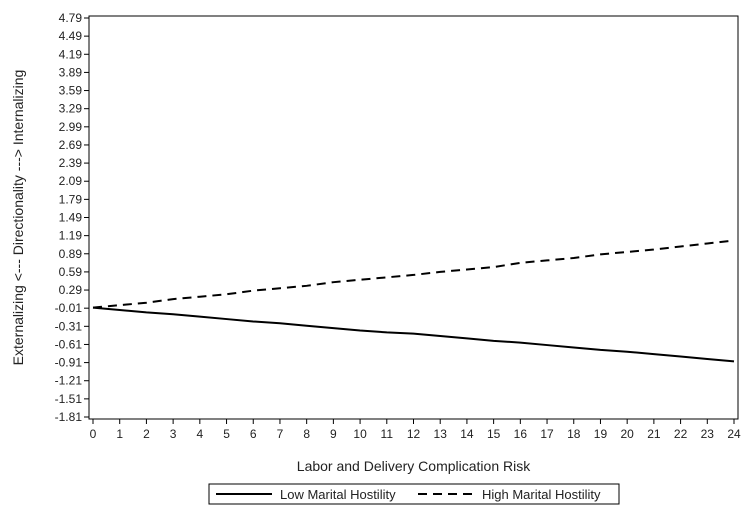  I want to click on y-tick-label: -1.81, so click(69, 417).